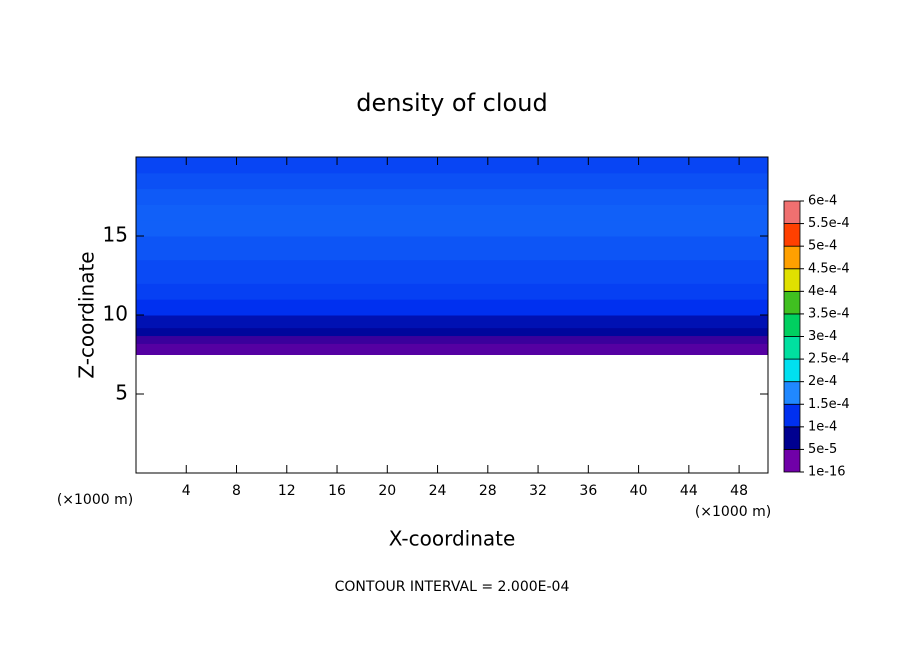  Describe the element at coordinates (186, 491) in the screenshot. I see `x-tick-label: 4` at that location.